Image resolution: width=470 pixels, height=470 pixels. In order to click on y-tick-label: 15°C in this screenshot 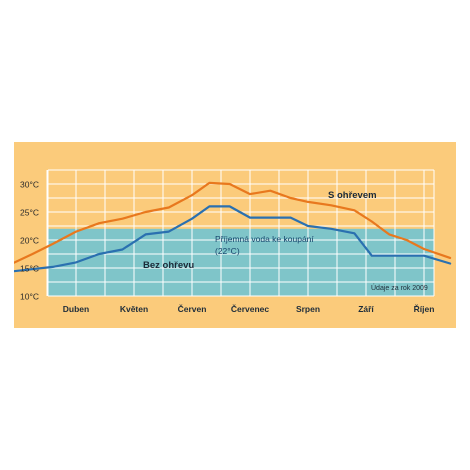, I will do `click(29, 269)`.